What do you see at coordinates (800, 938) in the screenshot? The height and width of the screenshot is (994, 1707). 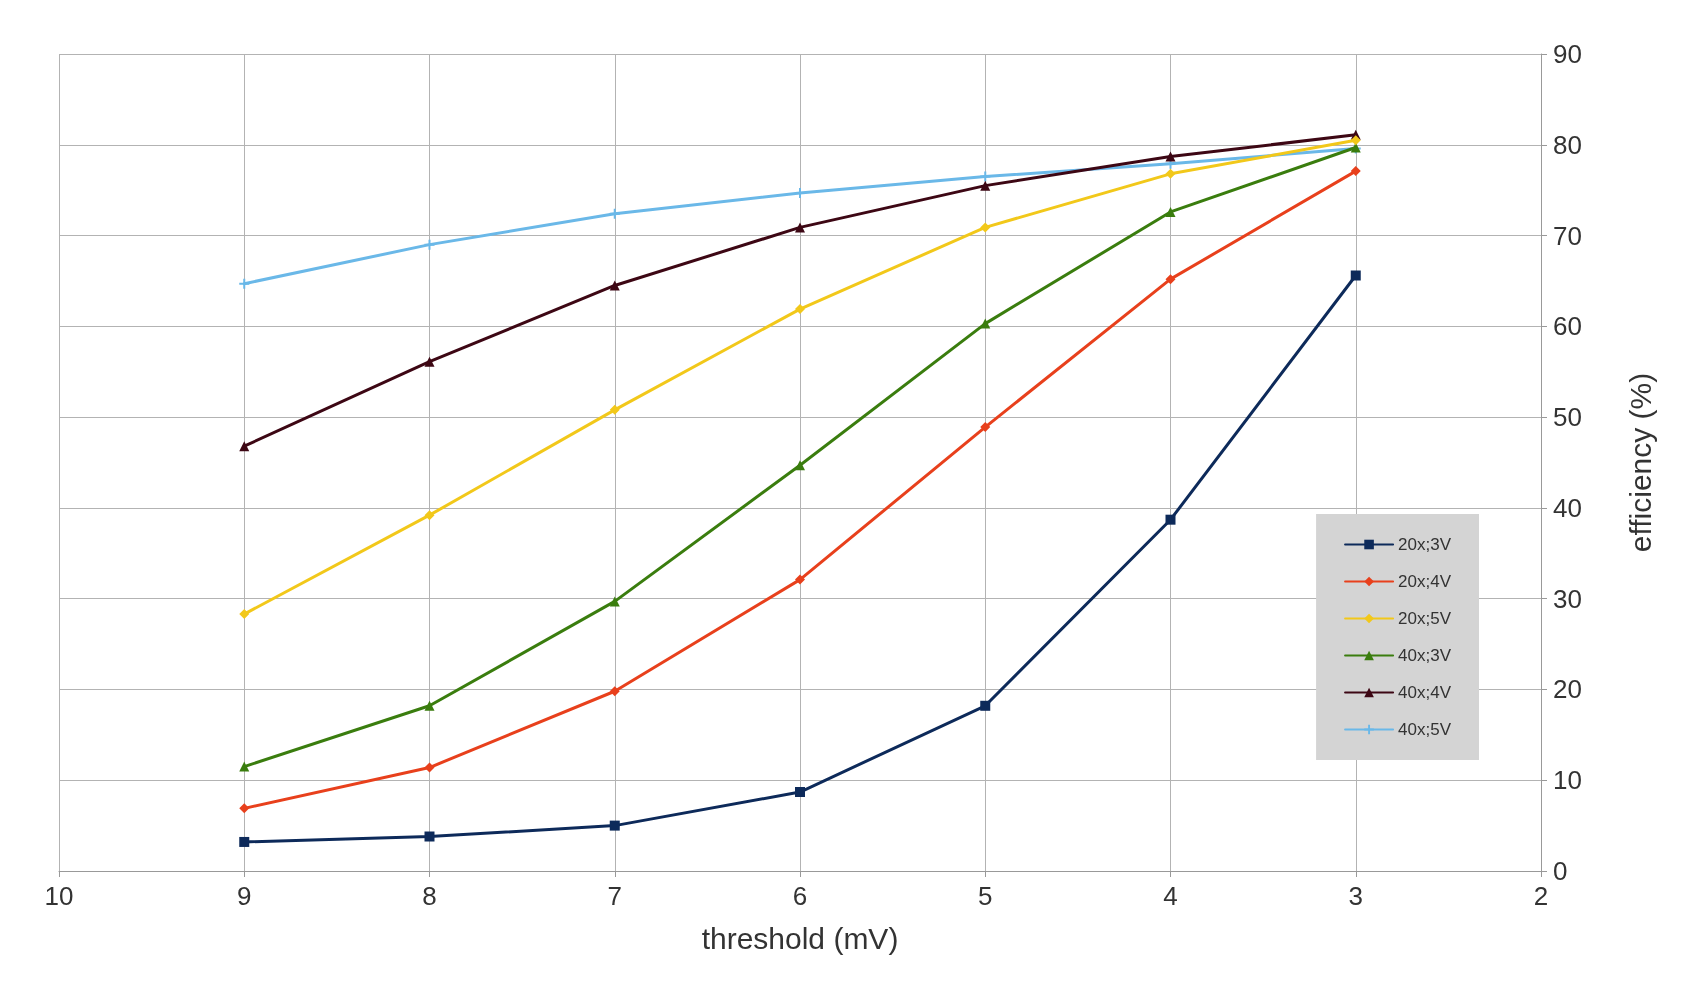 I see `x-axis-title: threshold (mV)` at bounding box center [800, 938].